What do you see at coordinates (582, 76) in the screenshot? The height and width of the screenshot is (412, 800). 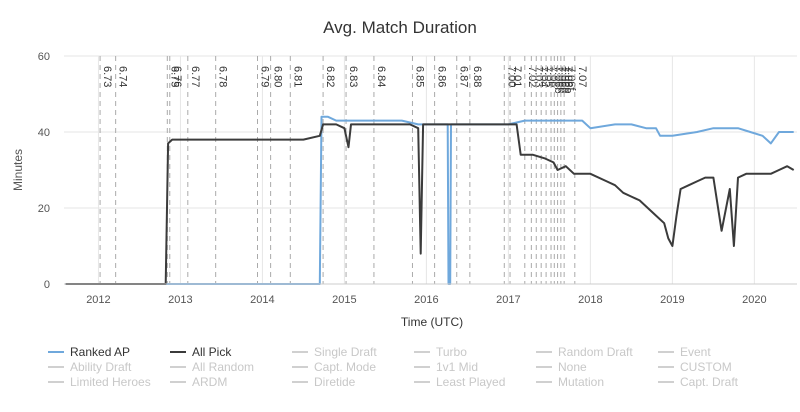 I see `patch-marker-label: 7.07` at bounding box center [582, 76].